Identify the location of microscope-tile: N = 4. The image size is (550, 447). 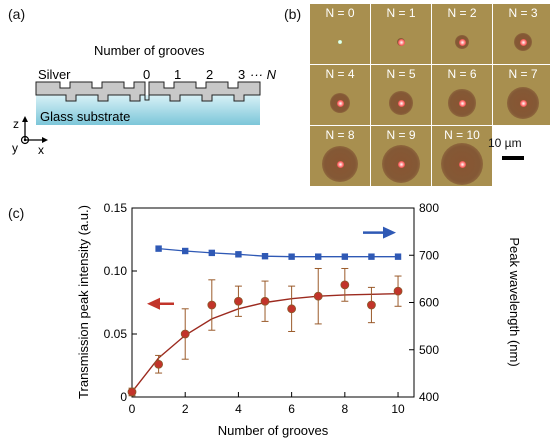
(340, 95).